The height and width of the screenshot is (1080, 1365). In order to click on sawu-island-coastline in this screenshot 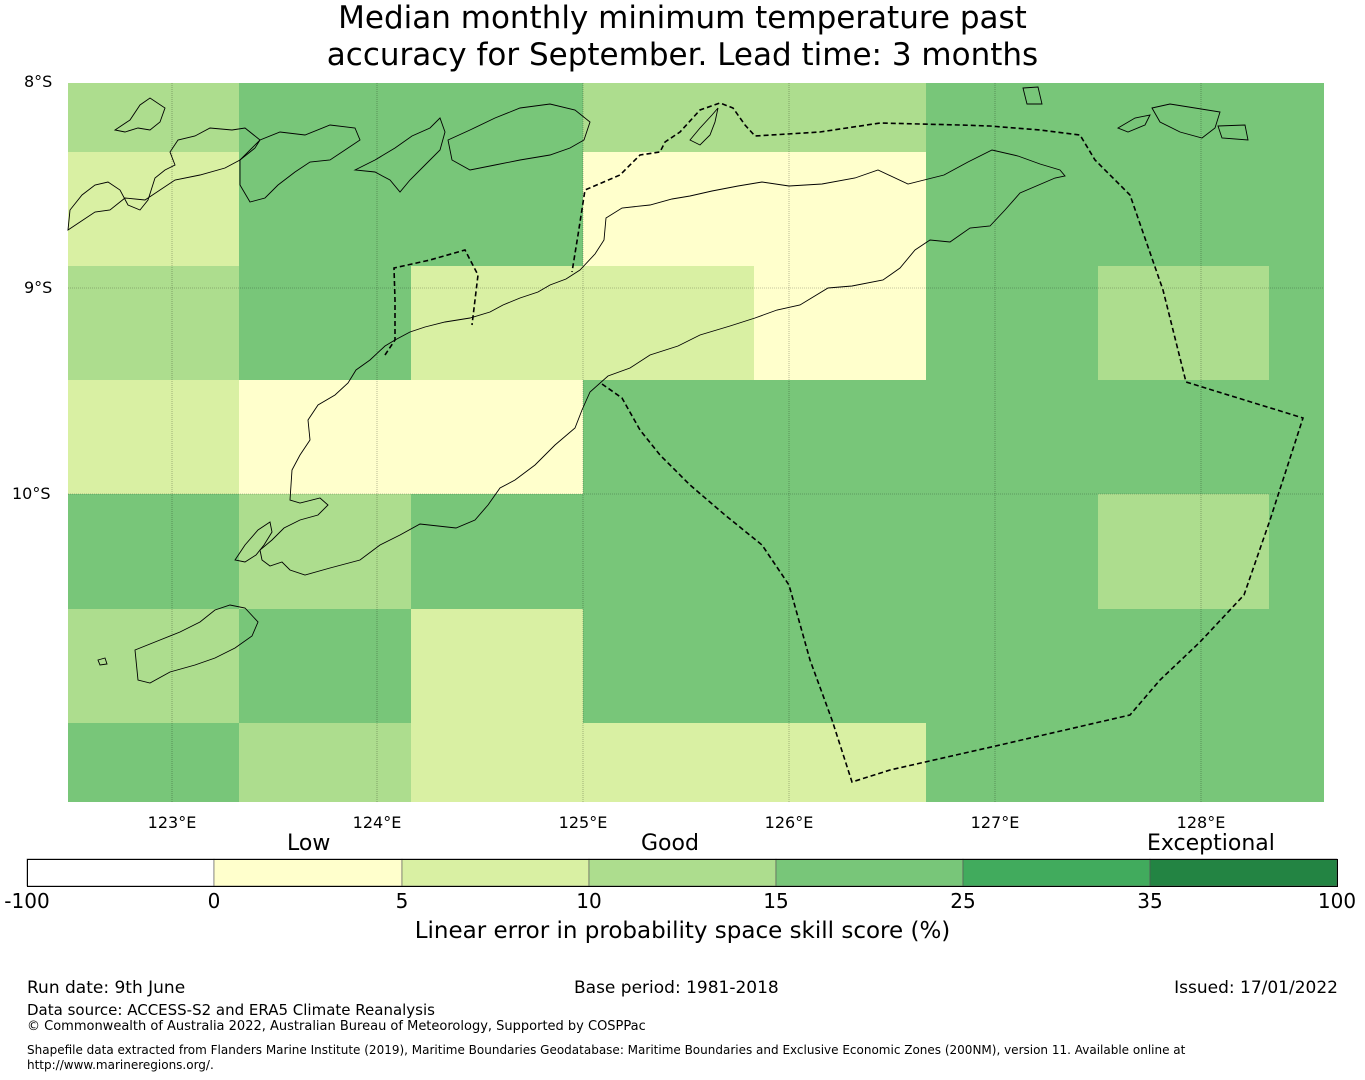, I will do `click(196, 644)`.